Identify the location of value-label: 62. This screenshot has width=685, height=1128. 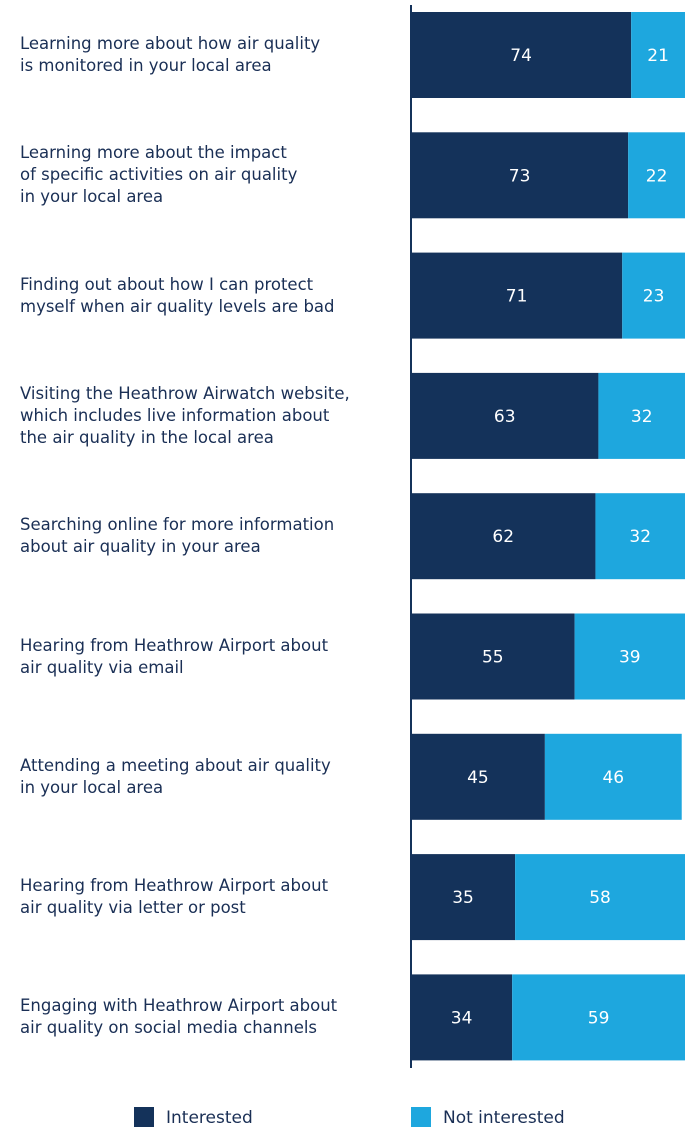
(503, 537).